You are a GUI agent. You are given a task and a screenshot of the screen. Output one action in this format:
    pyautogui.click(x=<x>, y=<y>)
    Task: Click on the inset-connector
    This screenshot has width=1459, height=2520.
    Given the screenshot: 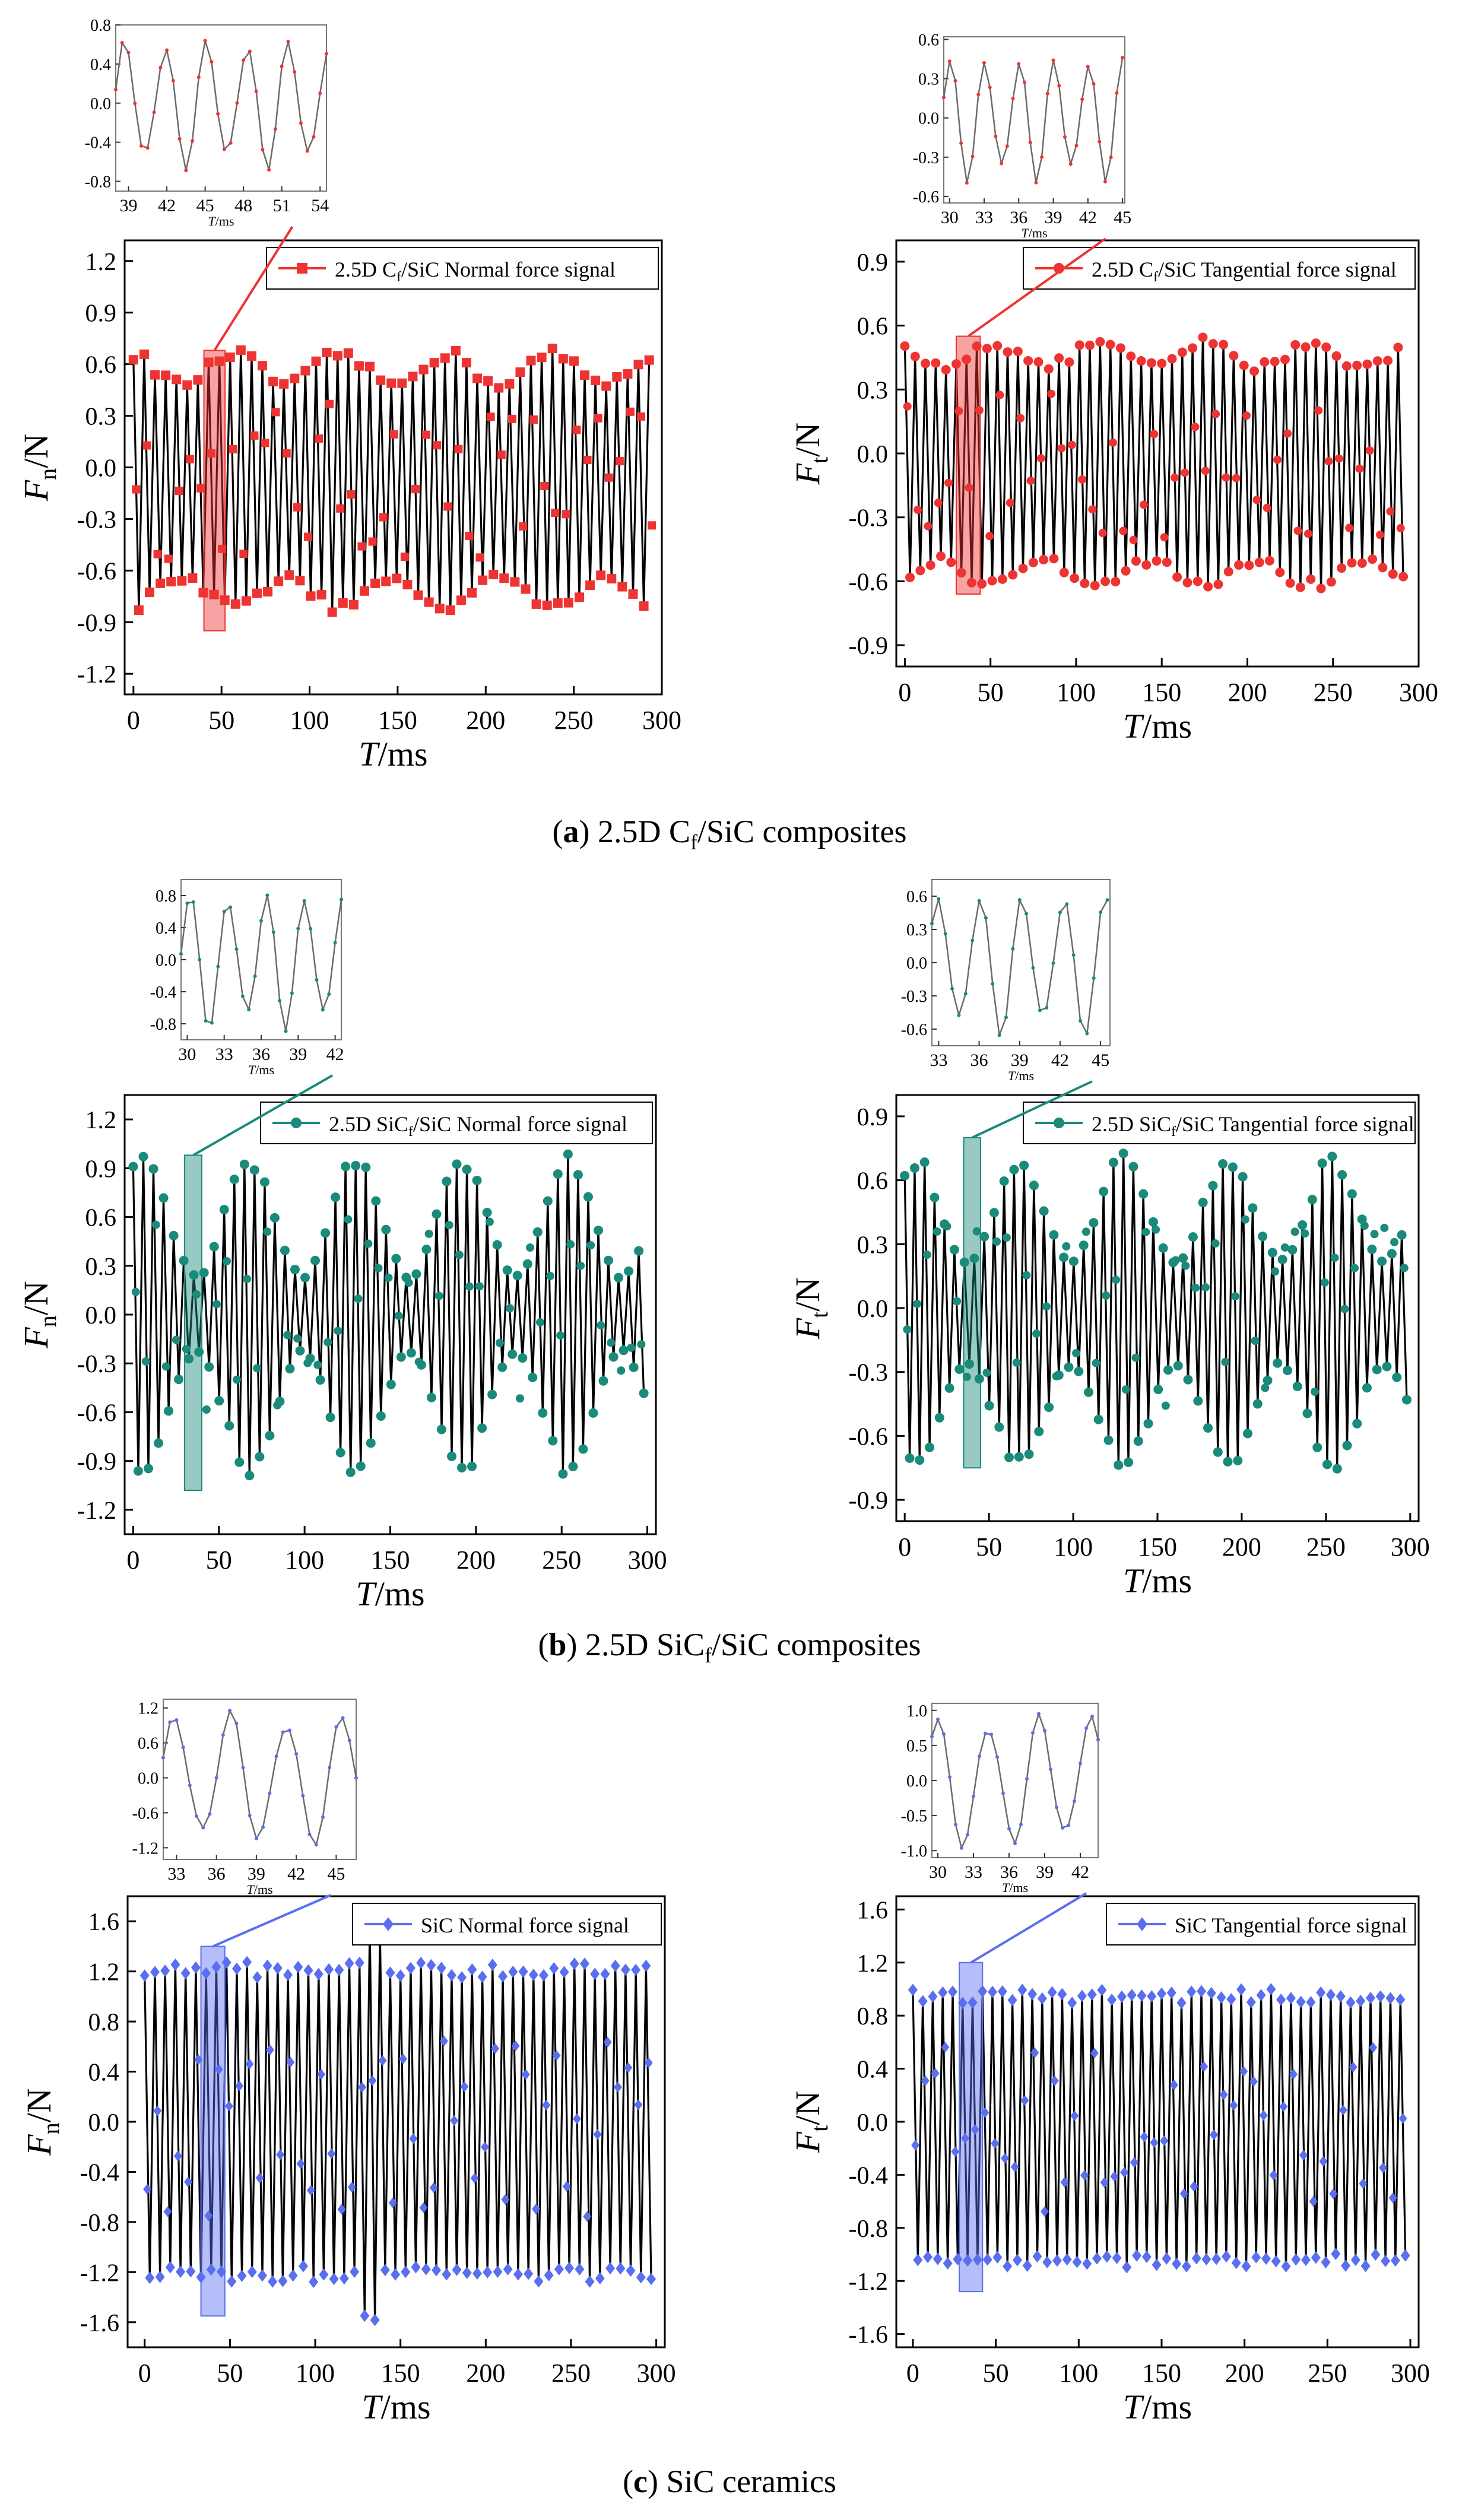 What is the action you would take?
    pyautogui.click(x=272, y=1921)
    